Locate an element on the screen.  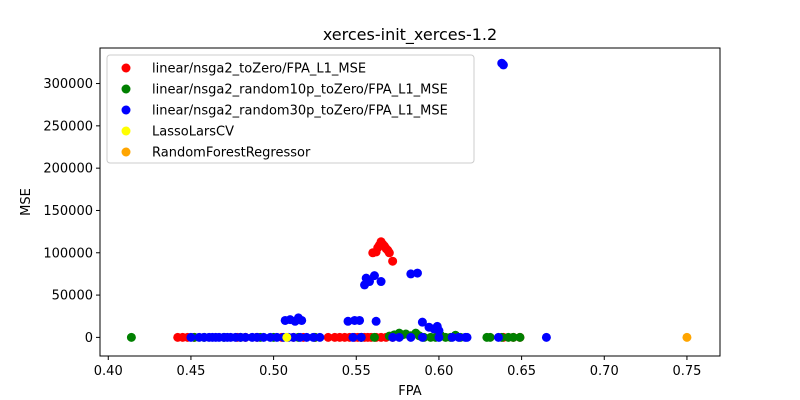
x-tick-label: 0.55 is located at coordinates (356, 371).